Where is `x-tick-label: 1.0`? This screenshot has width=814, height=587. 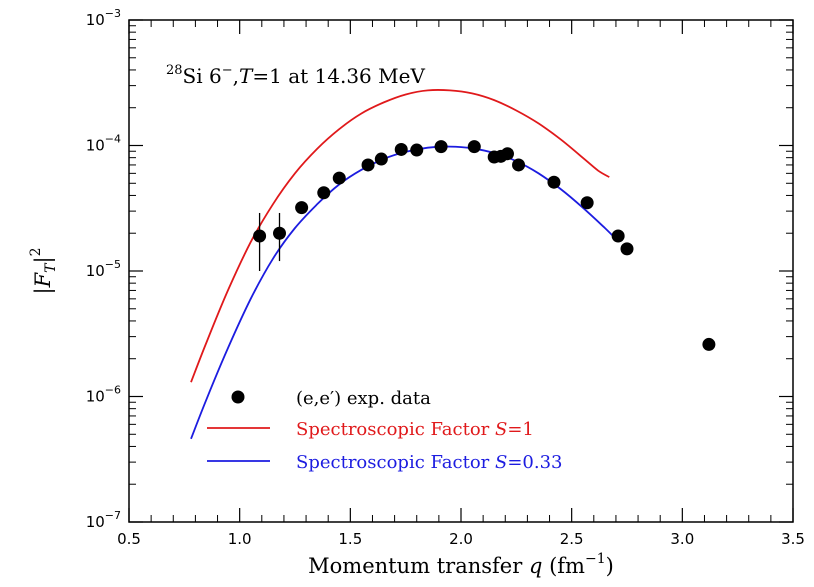
x-tick-label: 1.0 is located at coordinates (240, 539).